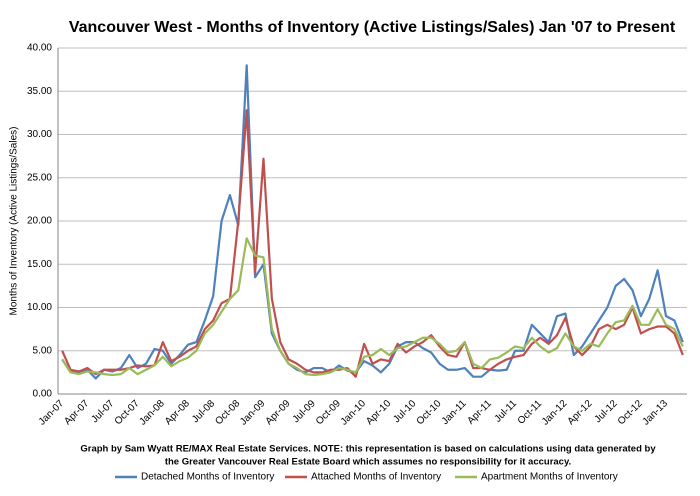  What do you see at coordinates (43, 350) in the screenshot?
I see `y-tick-label: 5.00` at bounding box center [43, 350].